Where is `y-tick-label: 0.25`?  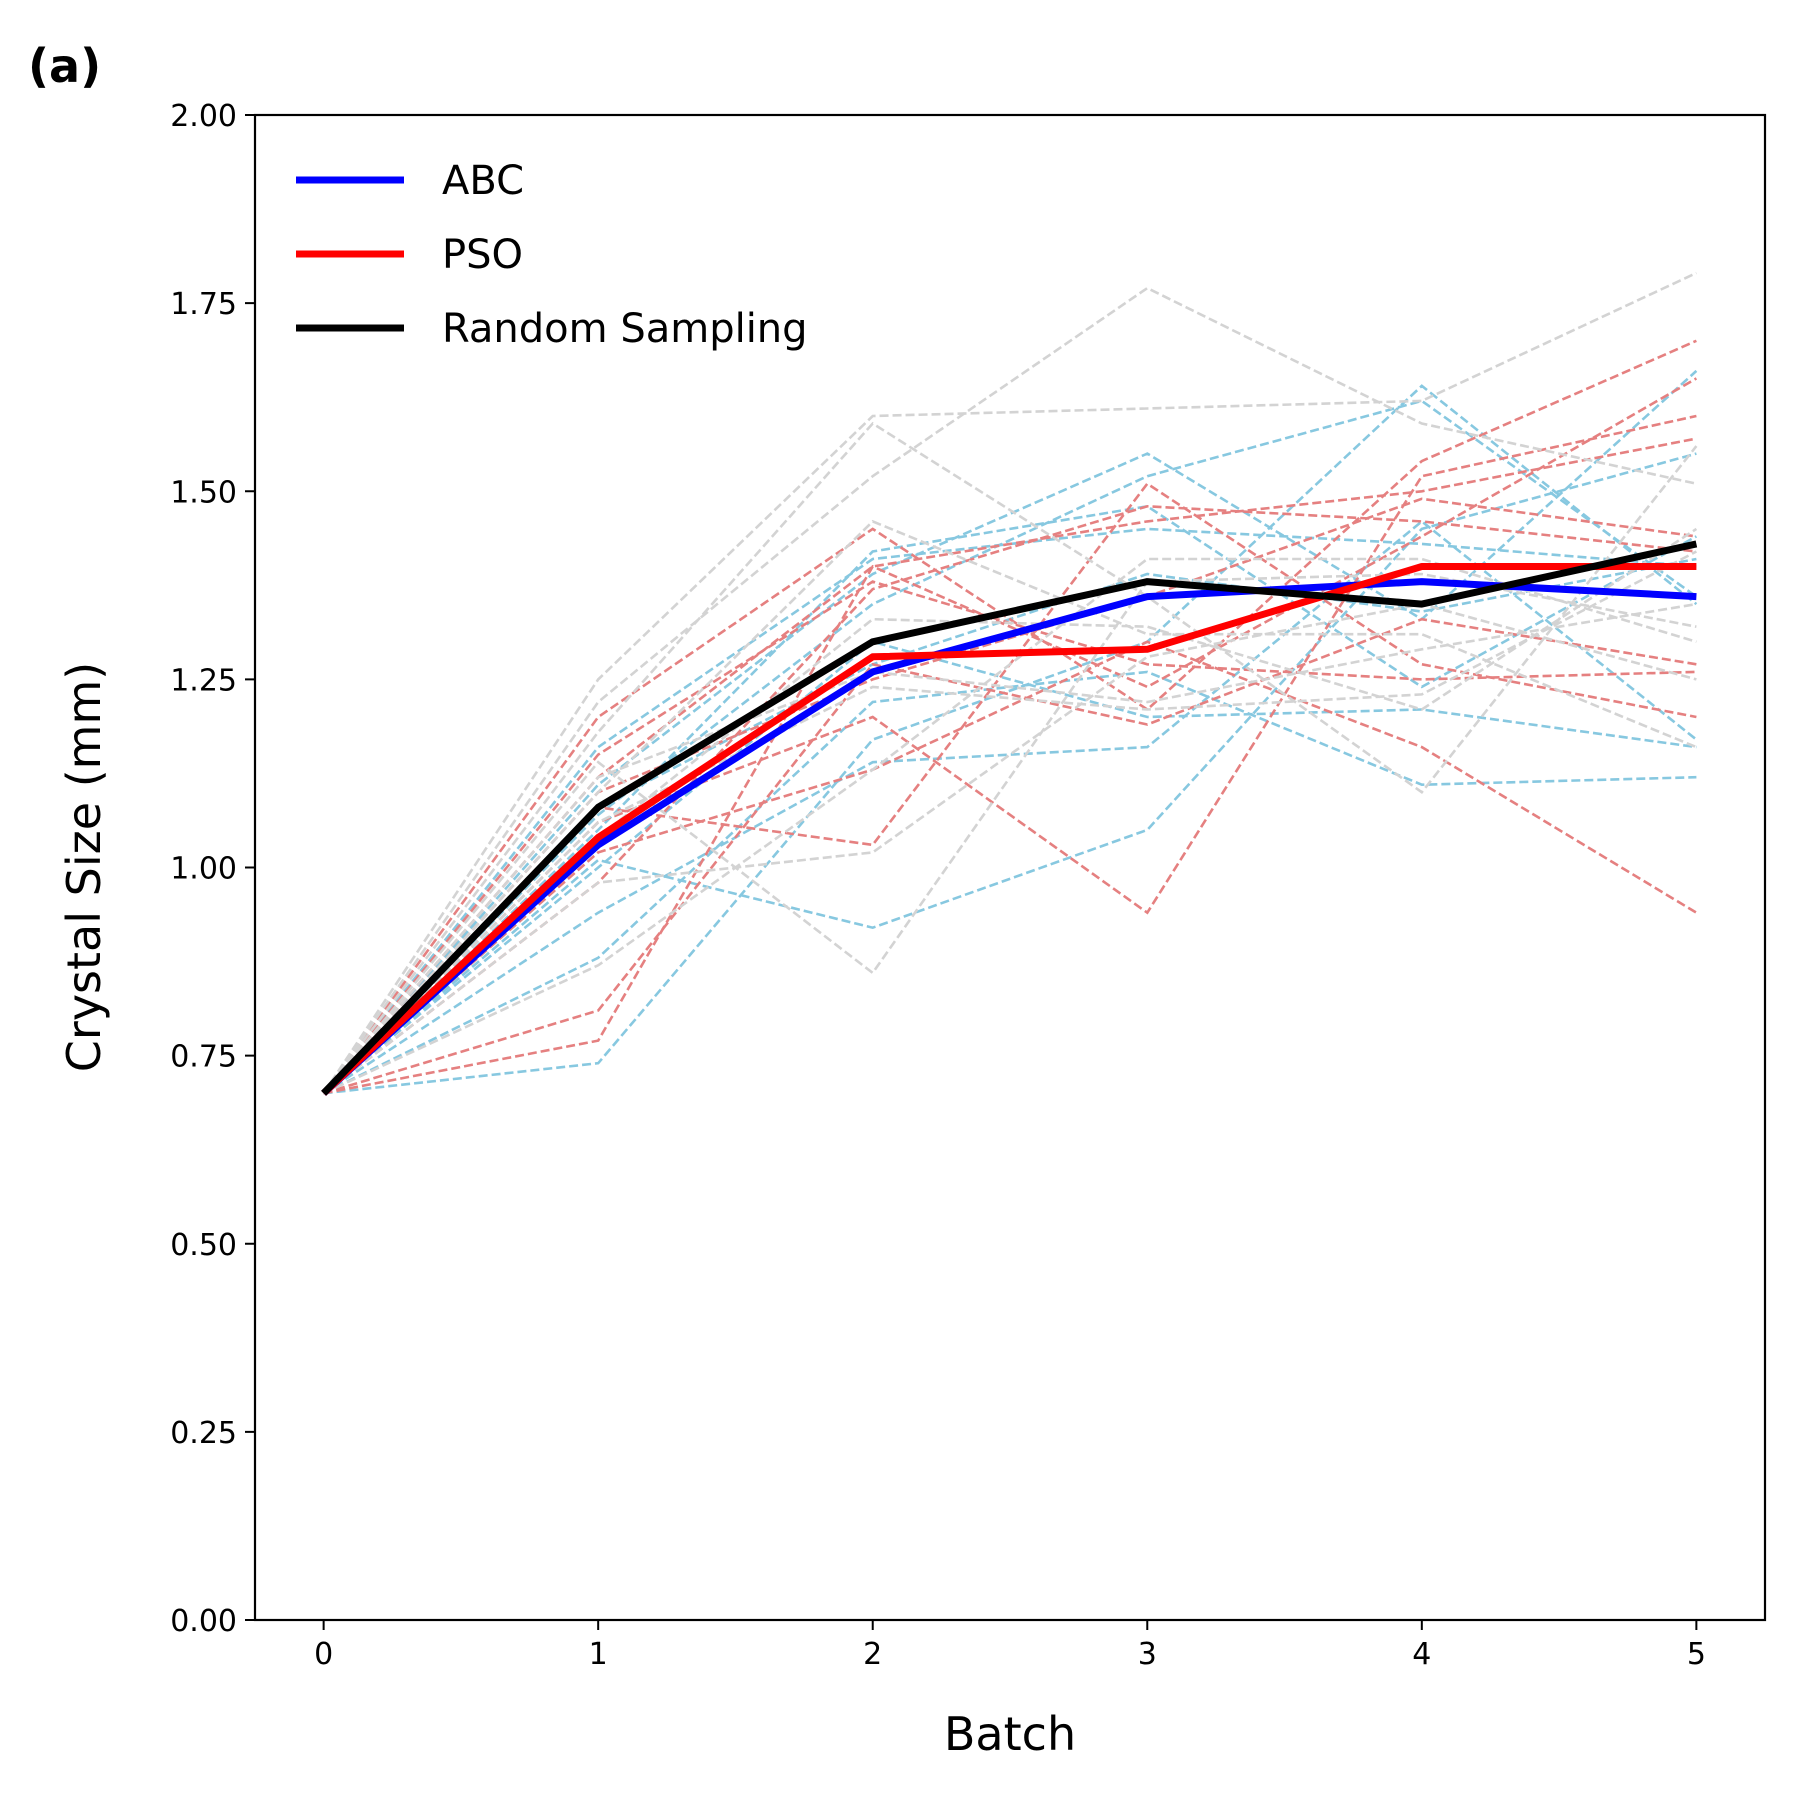 y-tick-label: 0.25 is located at coordinates (203, 1433).